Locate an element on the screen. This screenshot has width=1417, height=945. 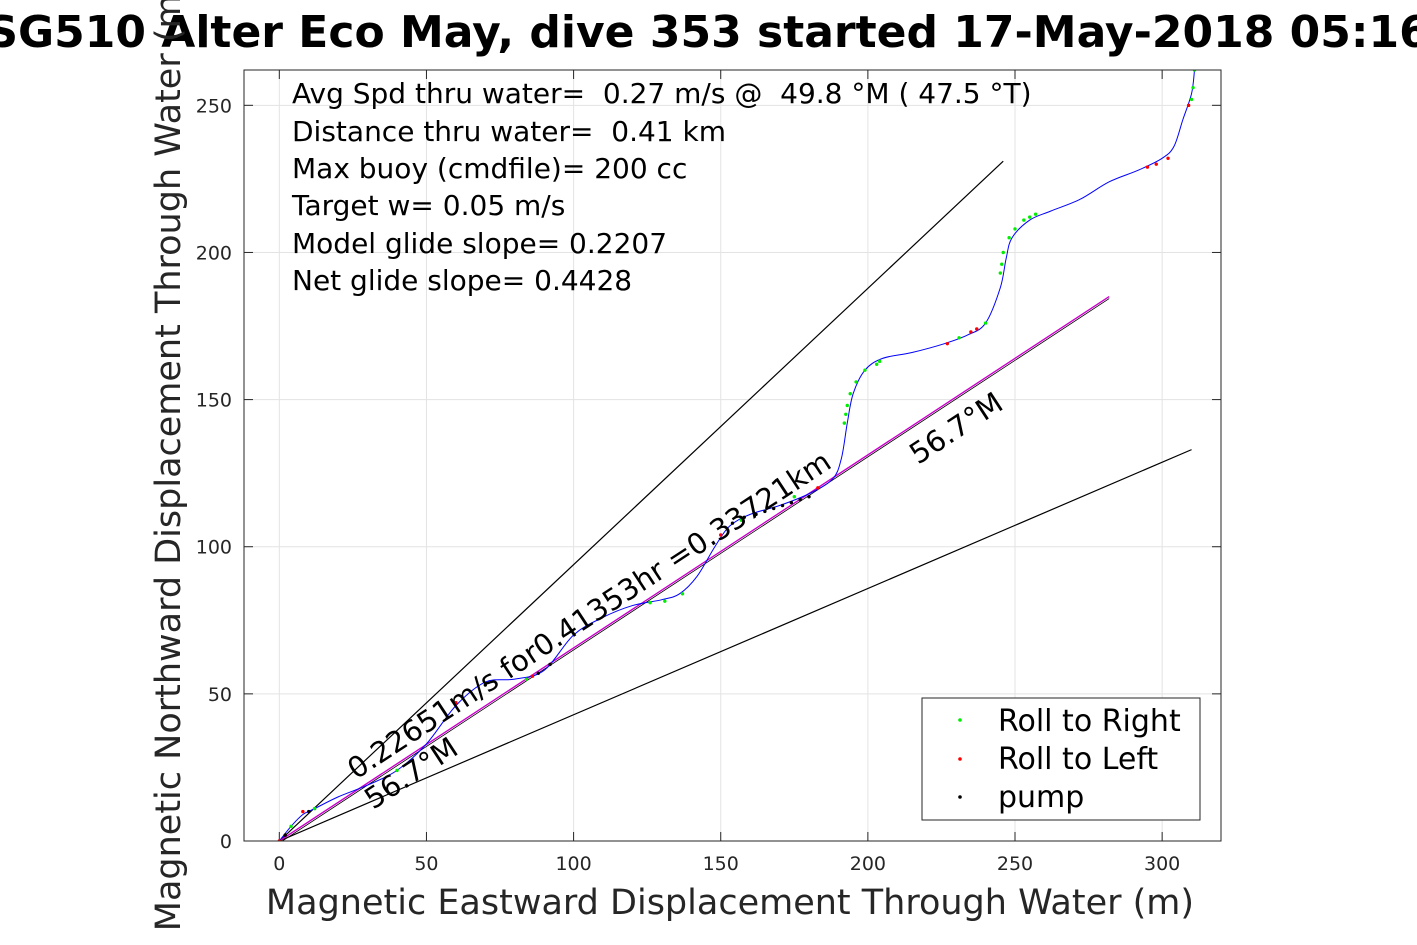
y-tick-label: 50 is located at coordinates (220, 695).